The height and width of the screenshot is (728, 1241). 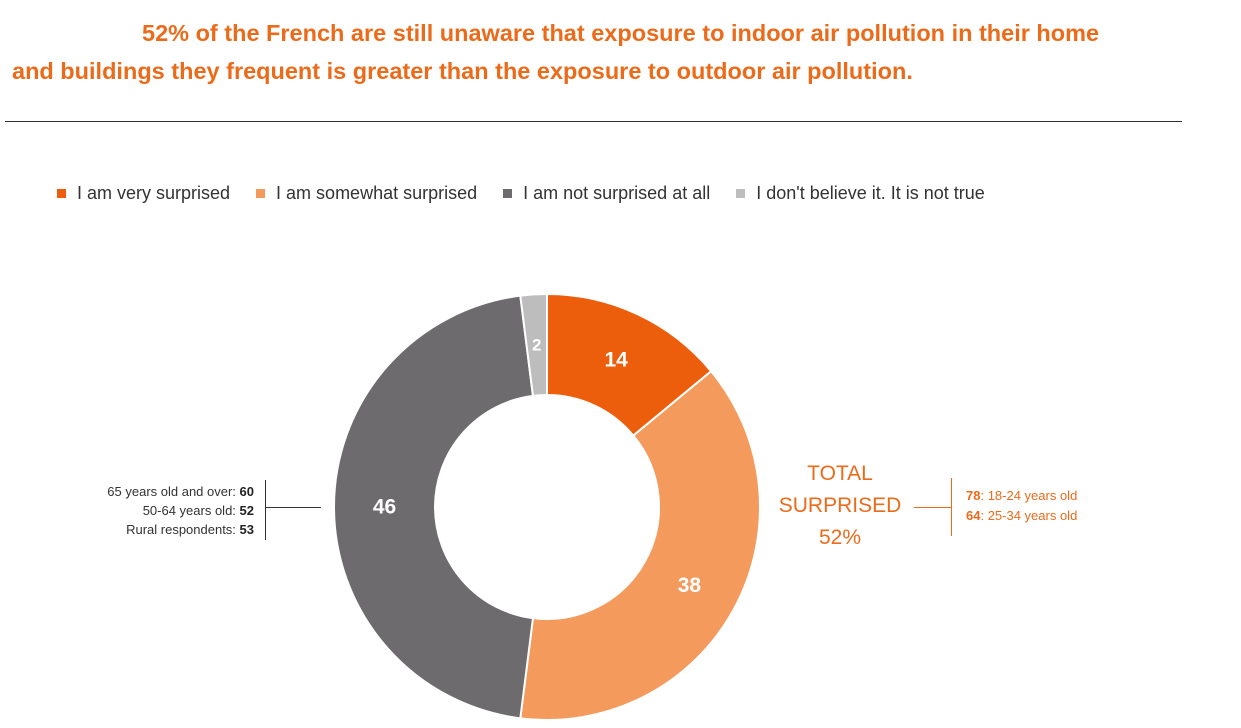 What do you see at coordinates (190, 529) in the screenshot?
I see `breakdown-row-rural: Rural respondents: 53` at bounding box center [190, 529].